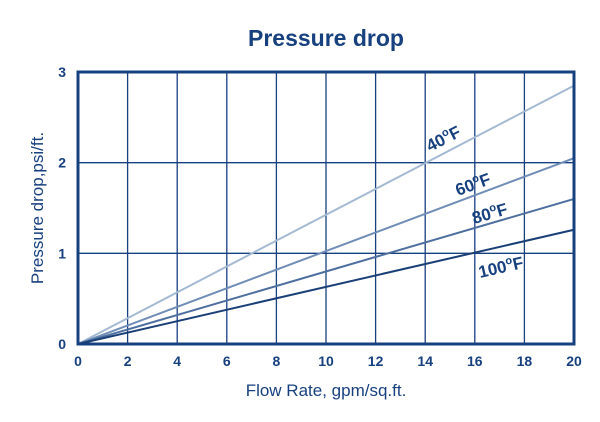 This screenshot has height=422, width=600. Describe the element at coordinates (177, 361) in the screenshot. I see `x-tick-label: 4` at that location.